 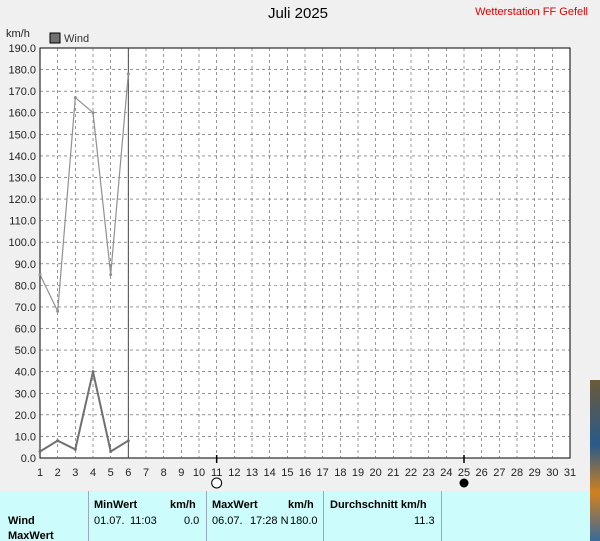 What do you see at coordinates (199, 473) in the screenshot?
I see `x-tick-label: 10` at bounding box center [199, 473].